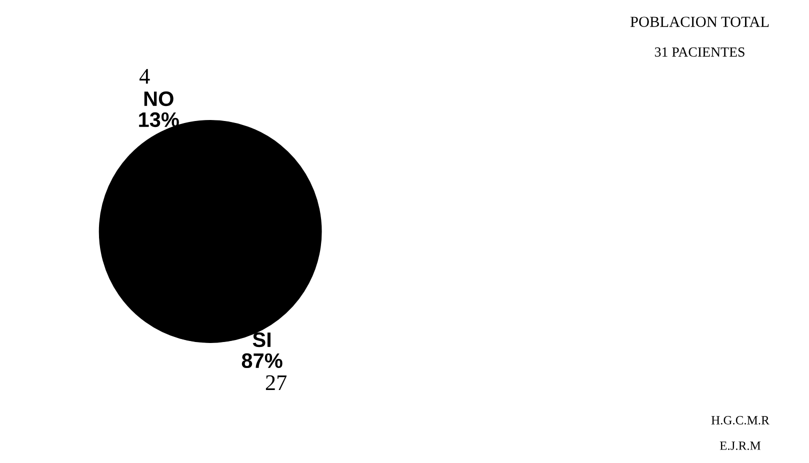 The width and height of the screenshot is (809, 463). I want to click on text: E.J.R.M, so click(740, 446).